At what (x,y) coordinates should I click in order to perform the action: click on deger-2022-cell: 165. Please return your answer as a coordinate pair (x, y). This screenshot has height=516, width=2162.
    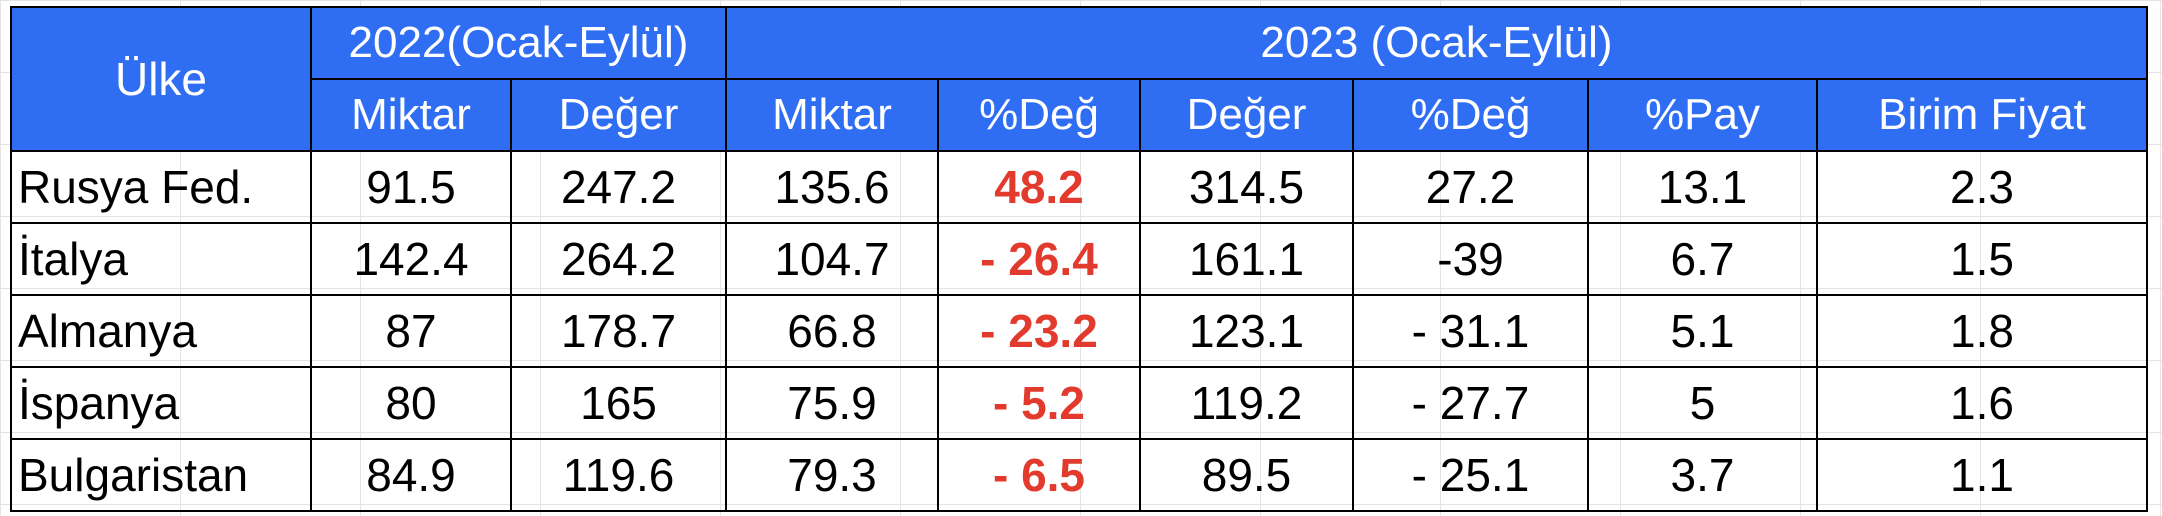
    Looking at the image, I should click on (618, 403).